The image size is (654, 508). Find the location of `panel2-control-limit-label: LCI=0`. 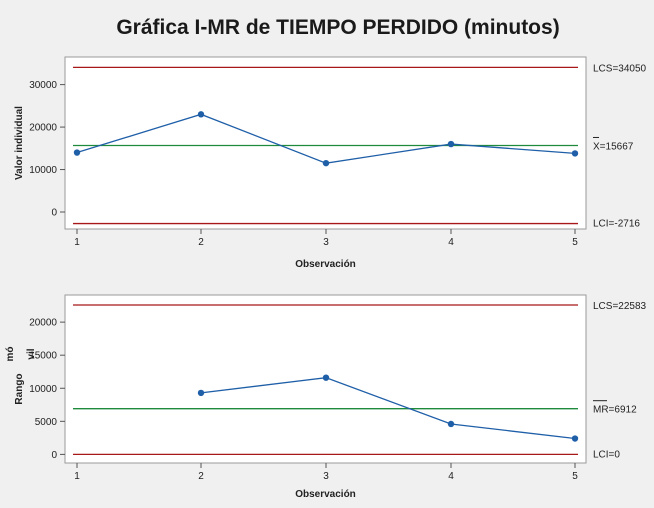

panel2-control-limit-label: LCI=0 is located at coordinates (606, 454).